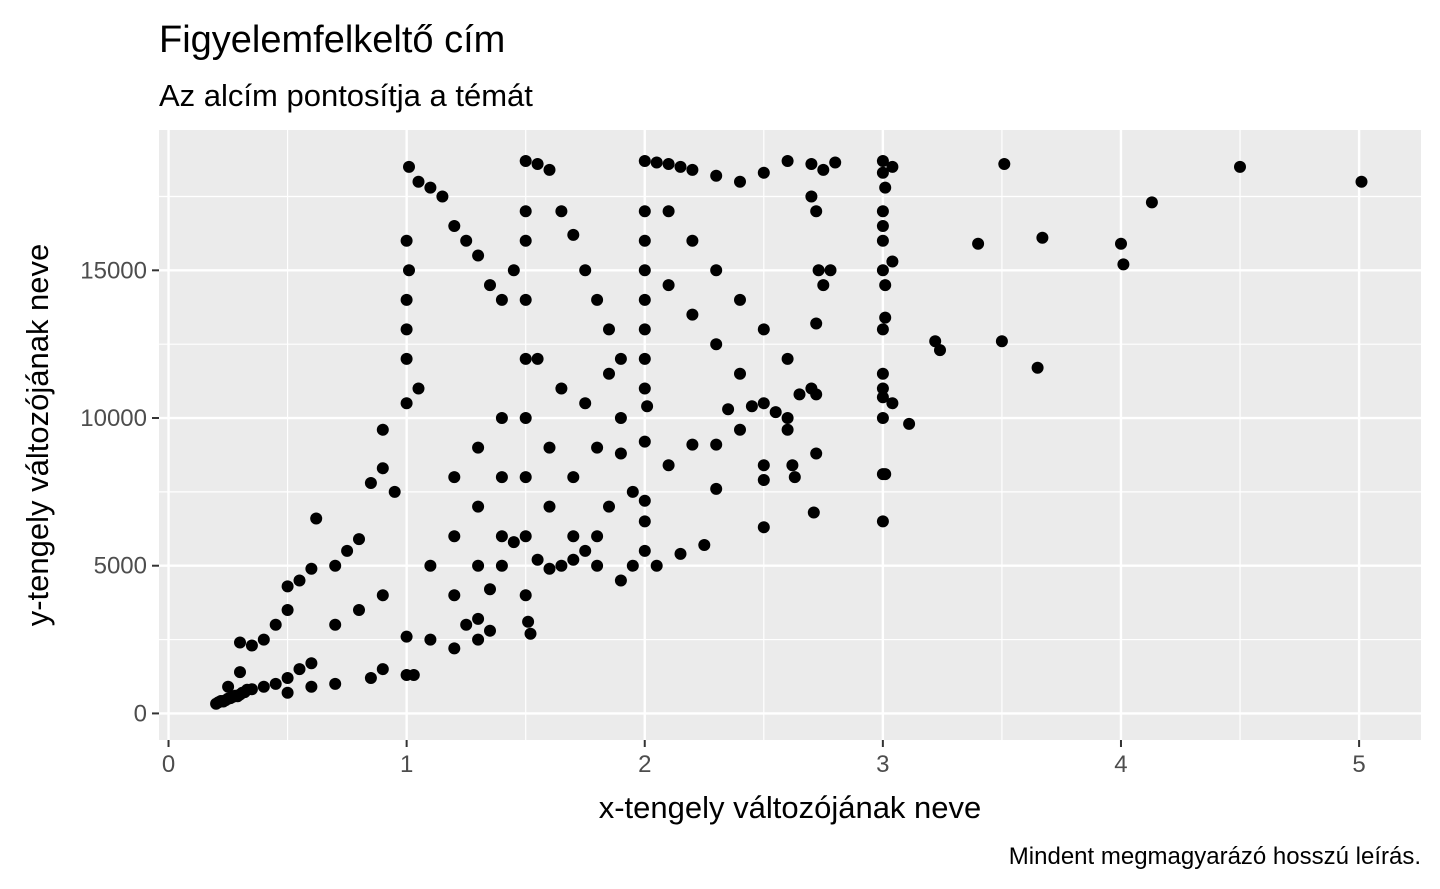  What do you see at coordinates (168, 764) in the screenshot?
I see `x-tick-label: 0` at bounding box center [168, 764].